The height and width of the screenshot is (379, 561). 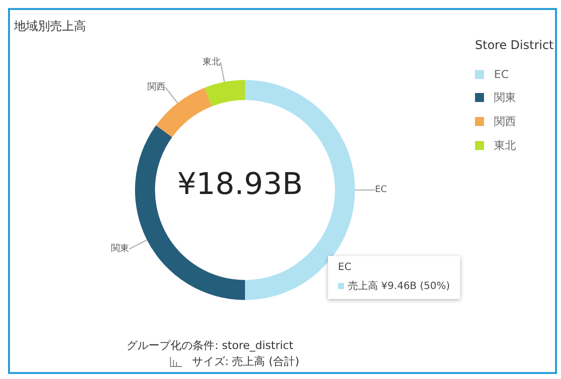 I want to click on slice-label: 東北, so click(x=211, y=62).